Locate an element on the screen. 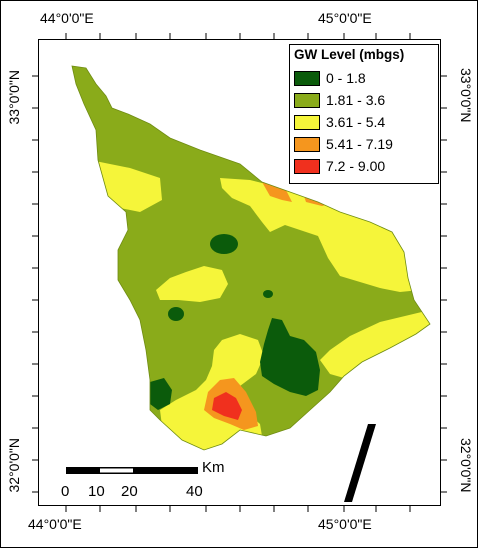  top-coord-label-1: 44°0'0"E is located at coordinates (67, 18).